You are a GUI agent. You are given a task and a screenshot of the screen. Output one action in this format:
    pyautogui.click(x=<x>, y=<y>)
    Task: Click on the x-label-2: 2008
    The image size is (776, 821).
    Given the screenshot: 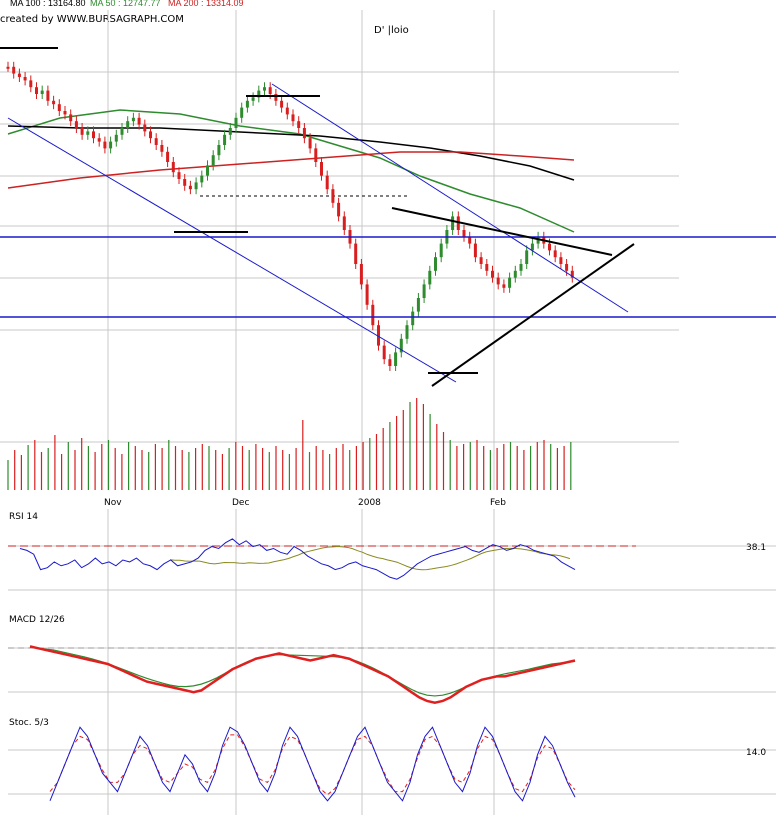 What is the action you would take?
    pyautogui.click(x=369, y=503)
    